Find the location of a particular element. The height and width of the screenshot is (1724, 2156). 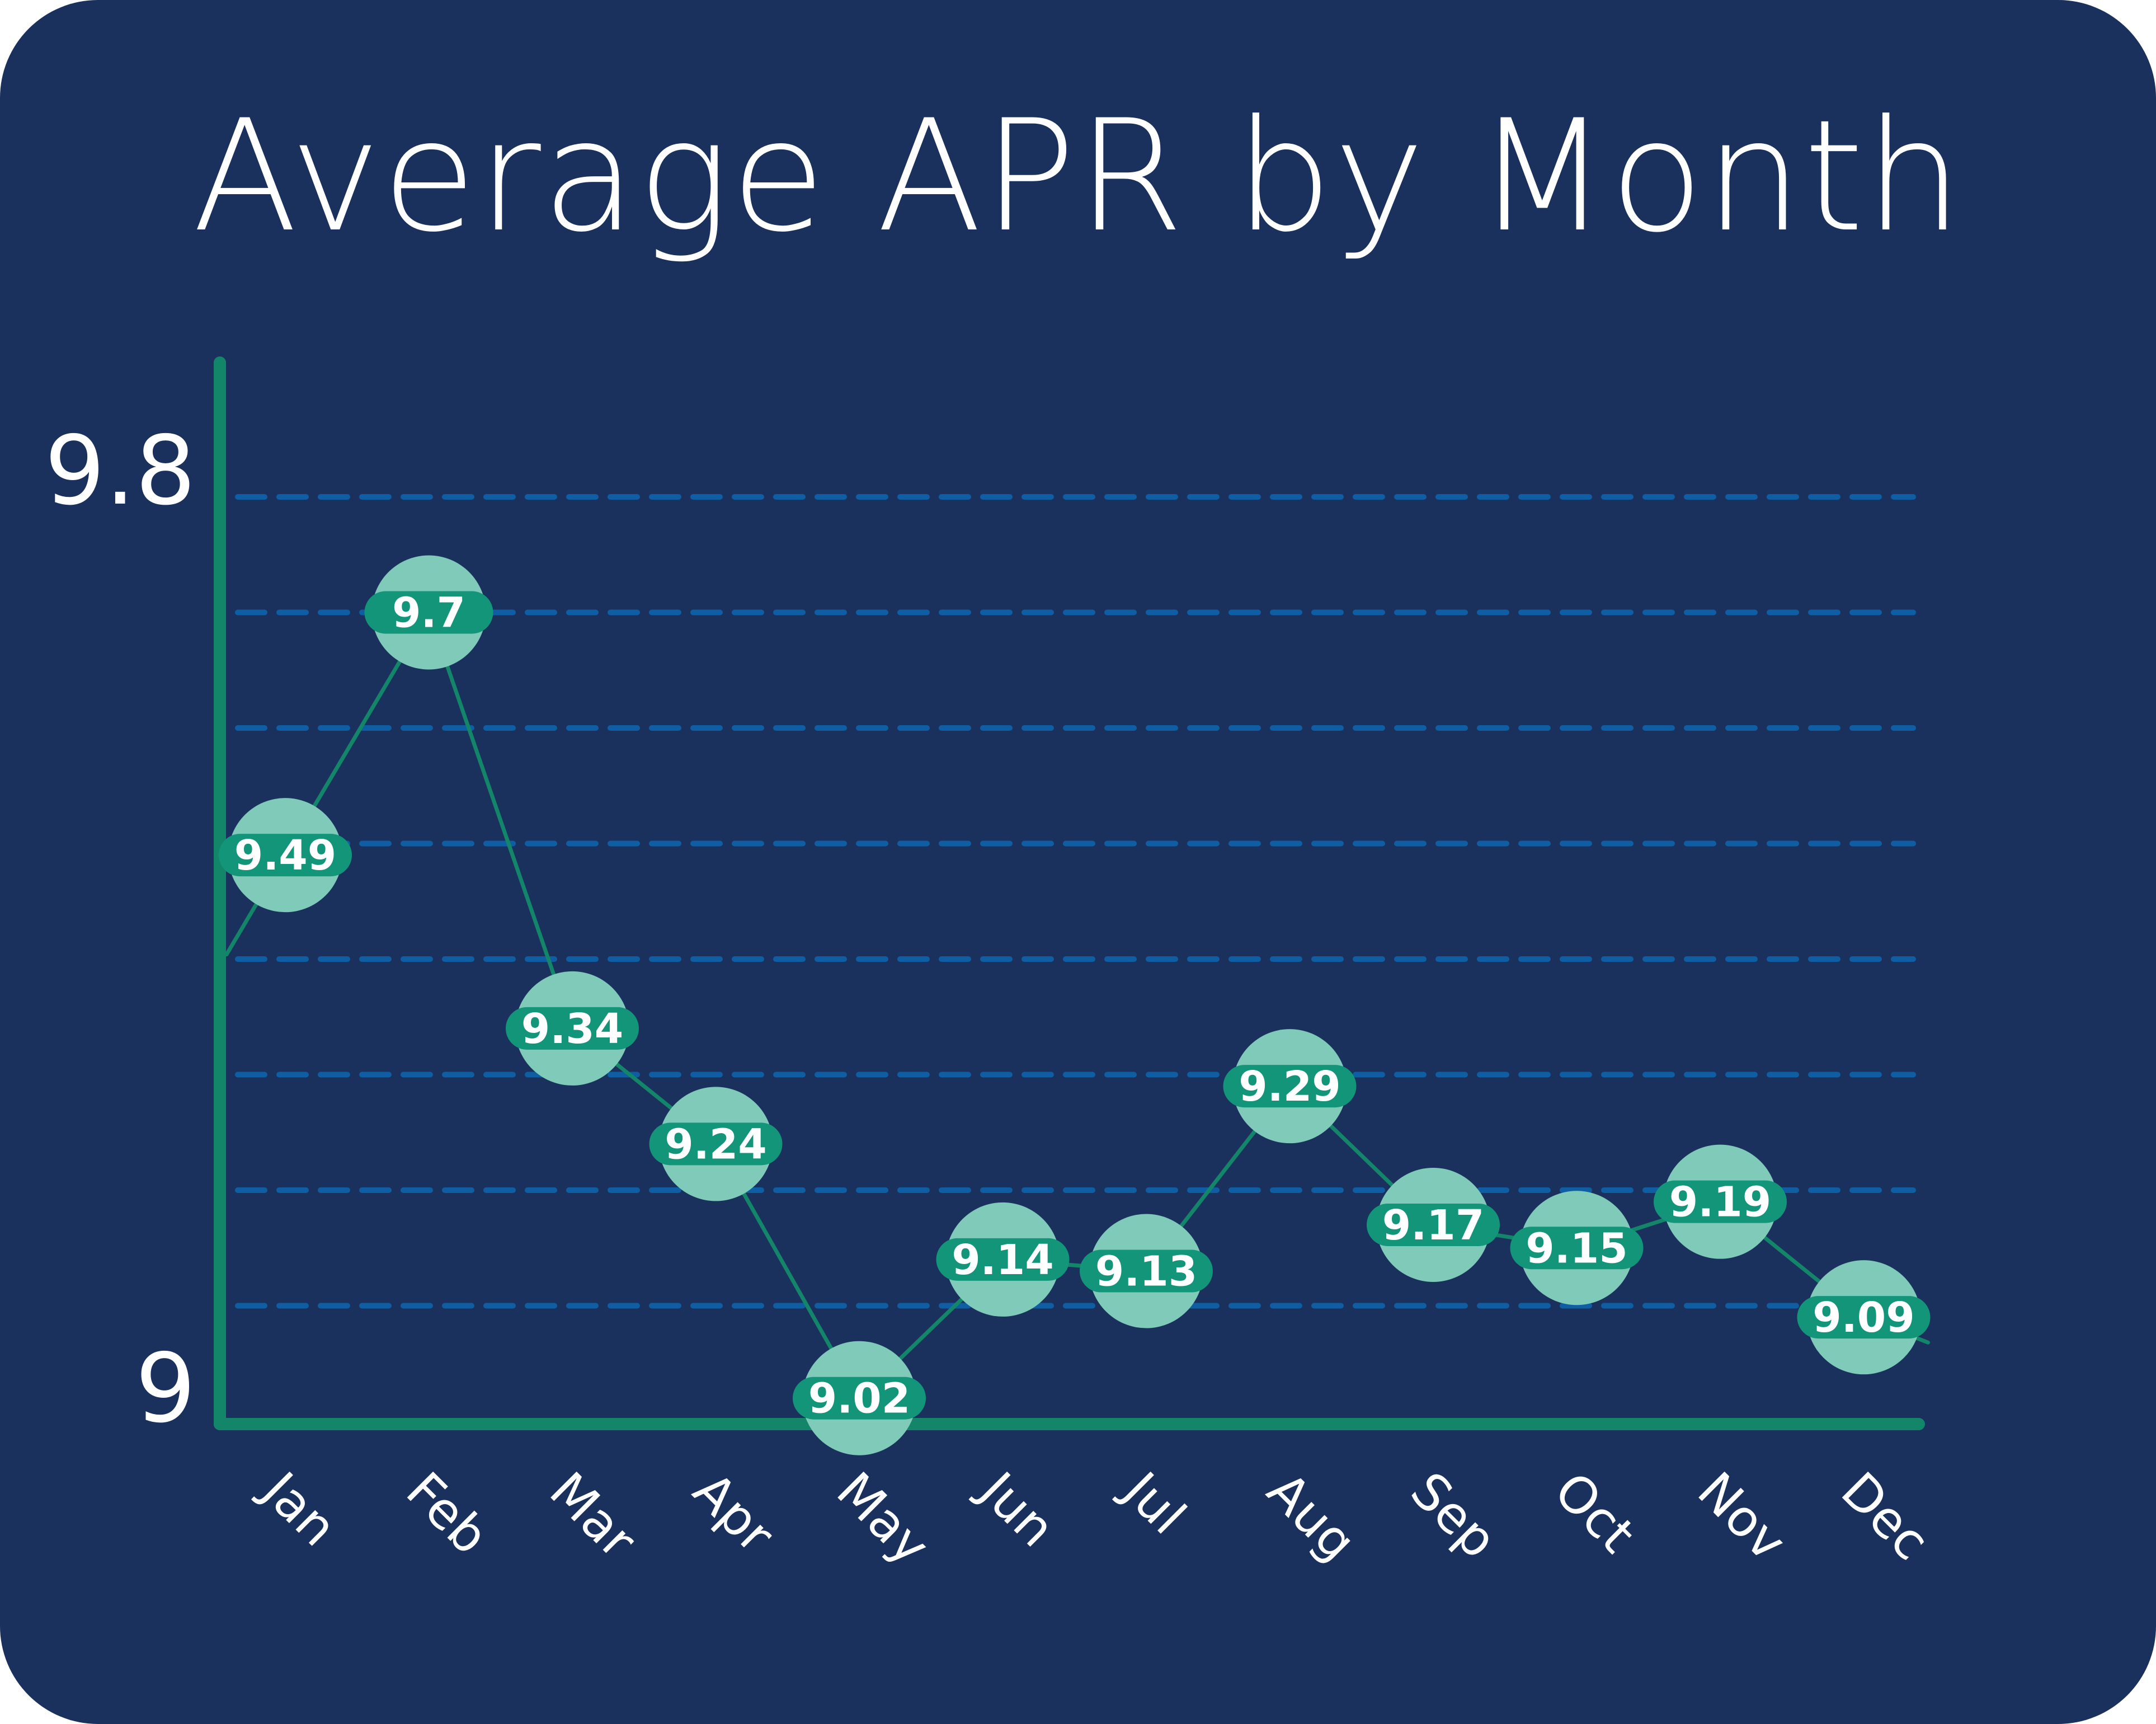

x-tick-label: Apr is located at coordinates (733, 1513).